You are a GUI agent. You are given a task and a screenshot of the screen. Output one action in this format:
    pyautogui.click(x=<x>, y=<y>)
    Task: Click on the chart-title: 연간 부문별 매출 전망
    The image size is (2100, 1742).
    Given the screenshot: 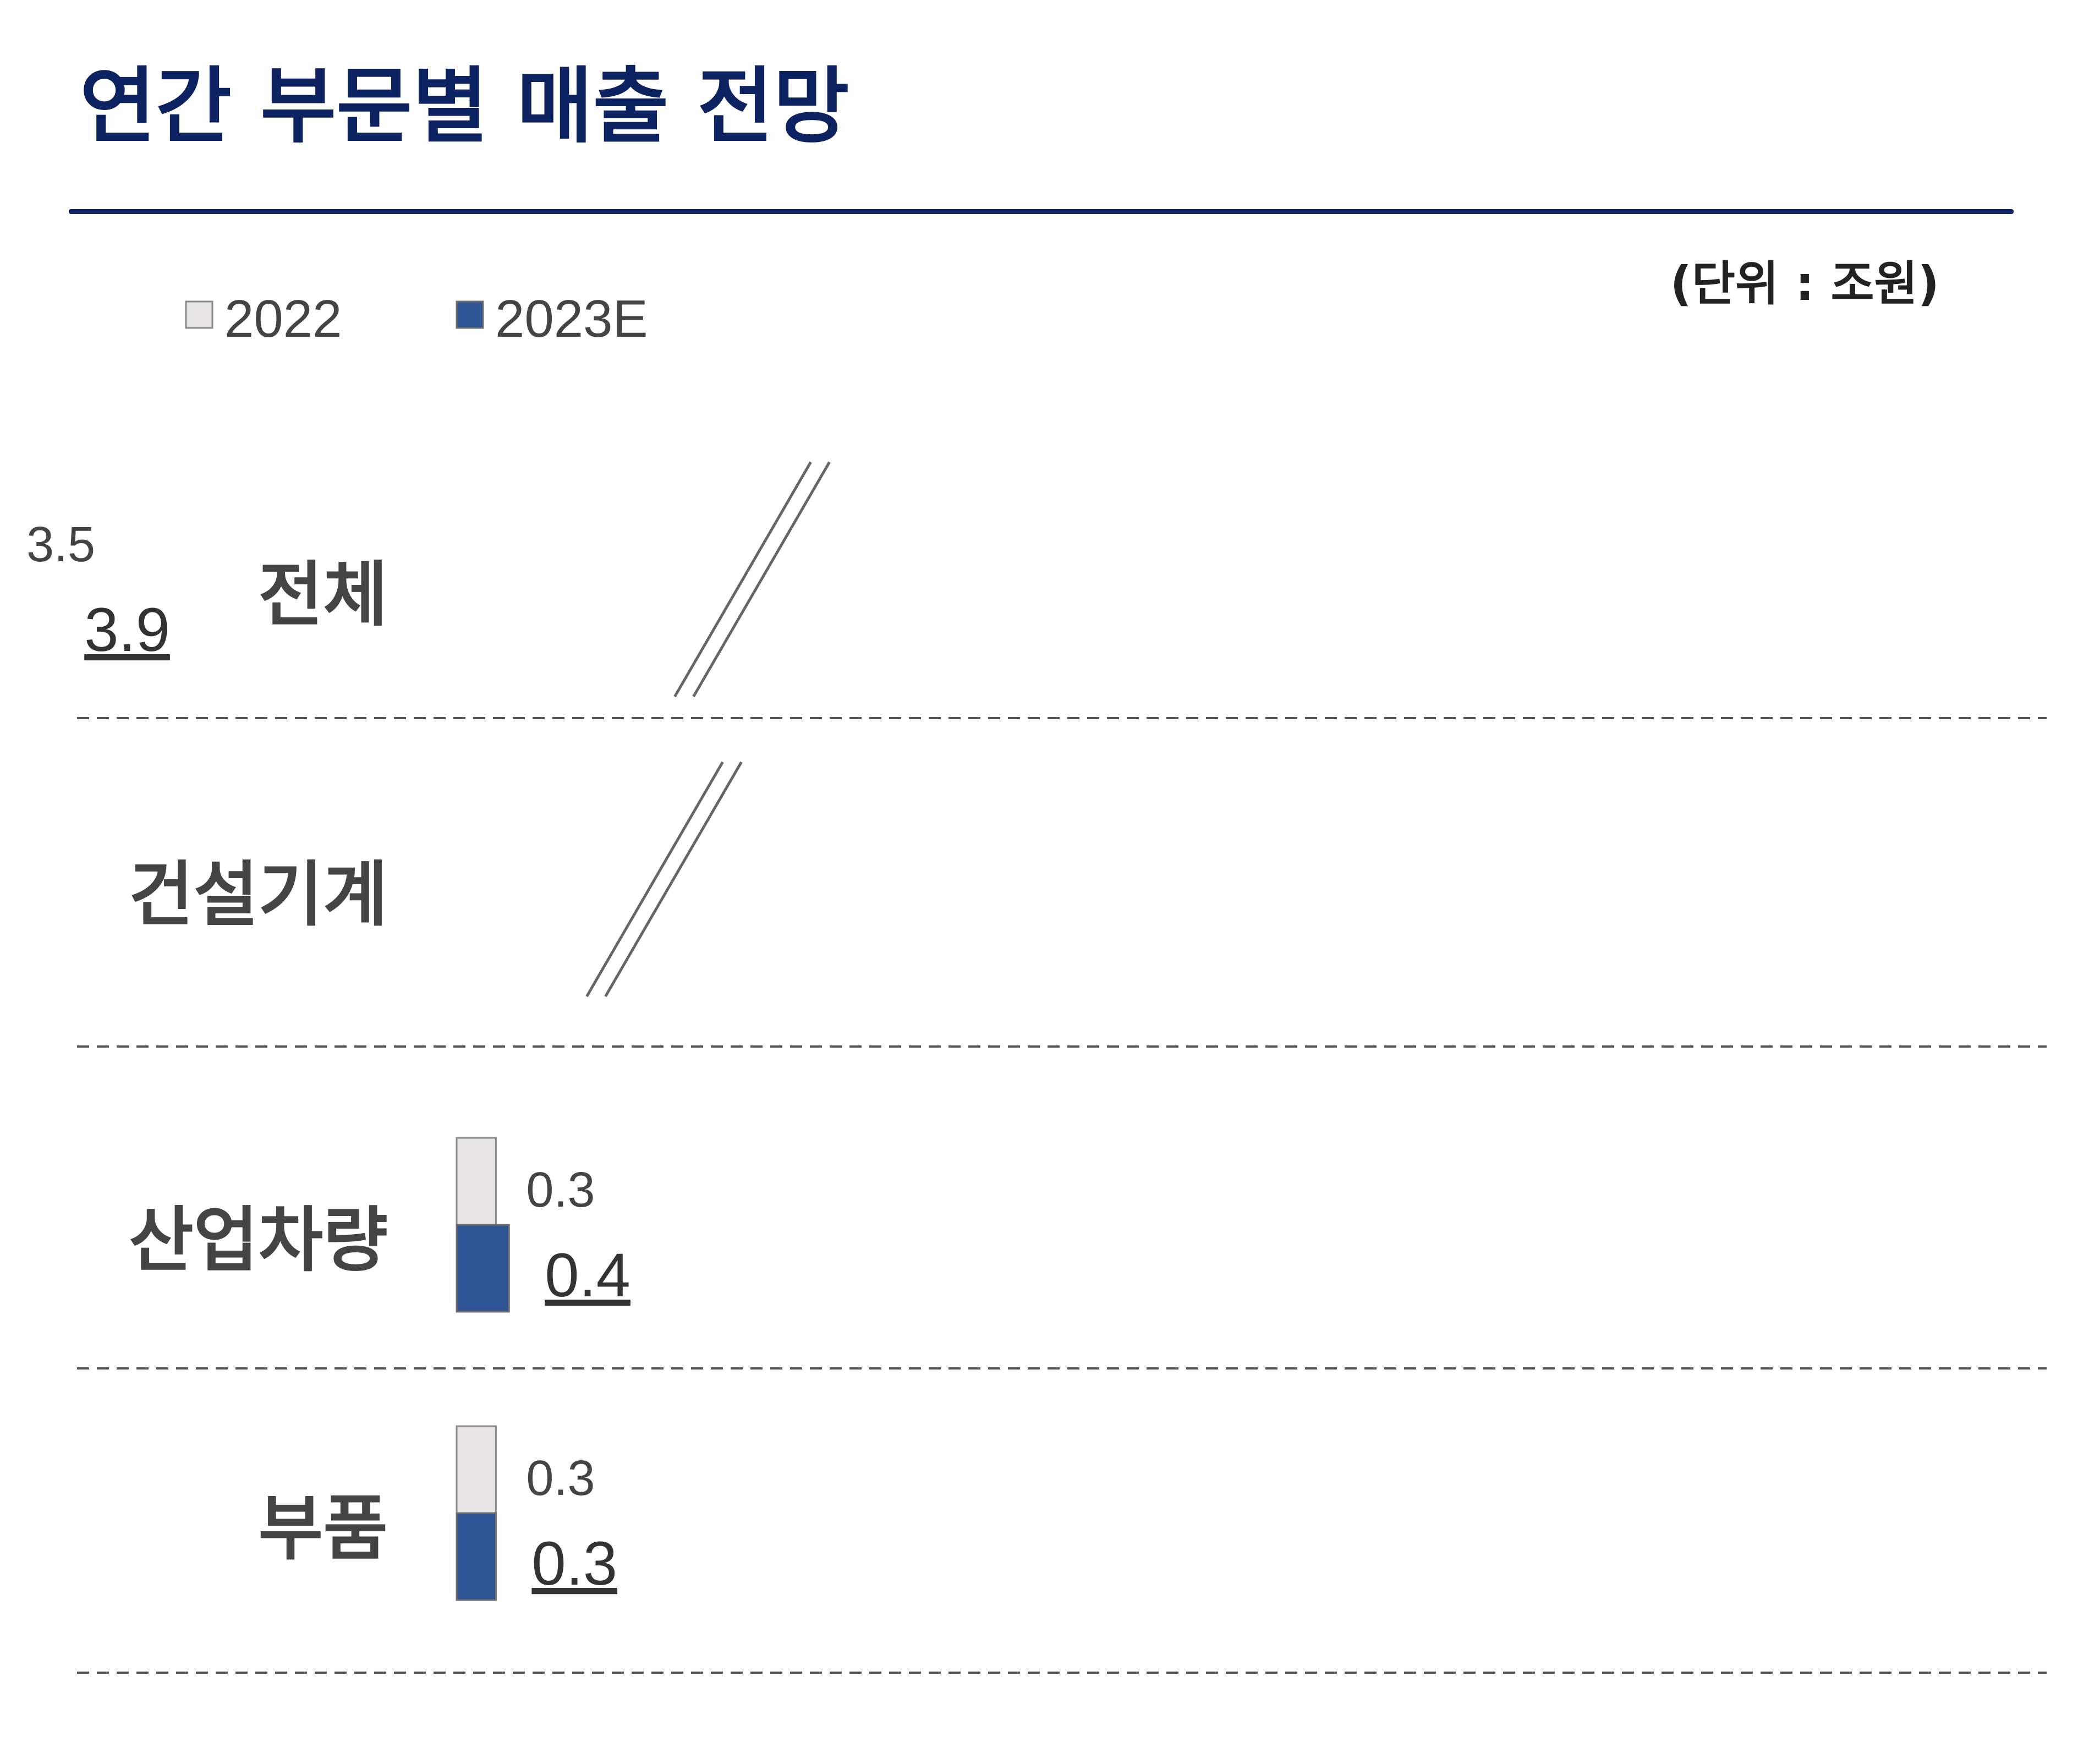 What is the action you would take?
    pyautogui.click(x=465, y=107)
    